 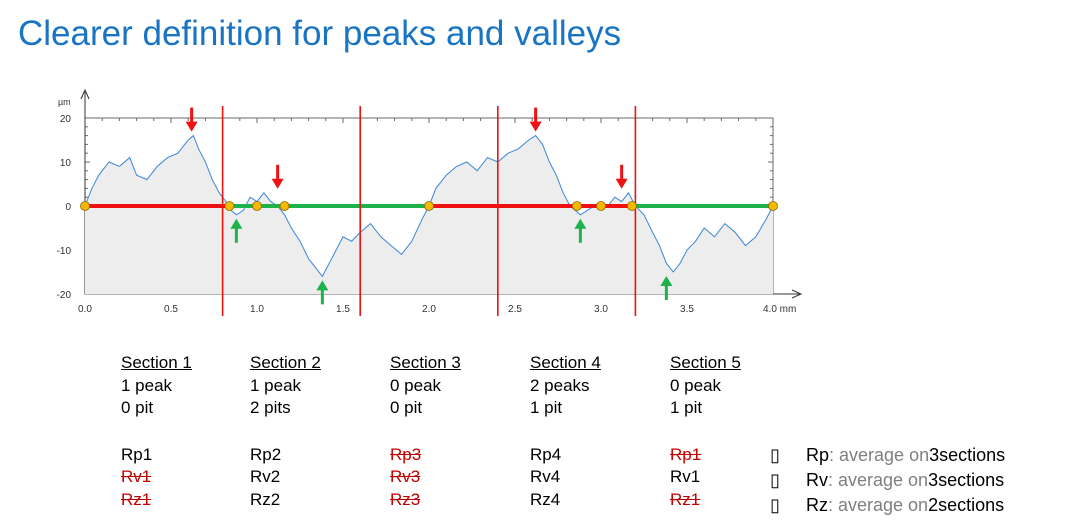 What do you see at coordinates (817, 505) in the screenshot?
I see `legend-param: Rz` at bounding box center [817, 505].